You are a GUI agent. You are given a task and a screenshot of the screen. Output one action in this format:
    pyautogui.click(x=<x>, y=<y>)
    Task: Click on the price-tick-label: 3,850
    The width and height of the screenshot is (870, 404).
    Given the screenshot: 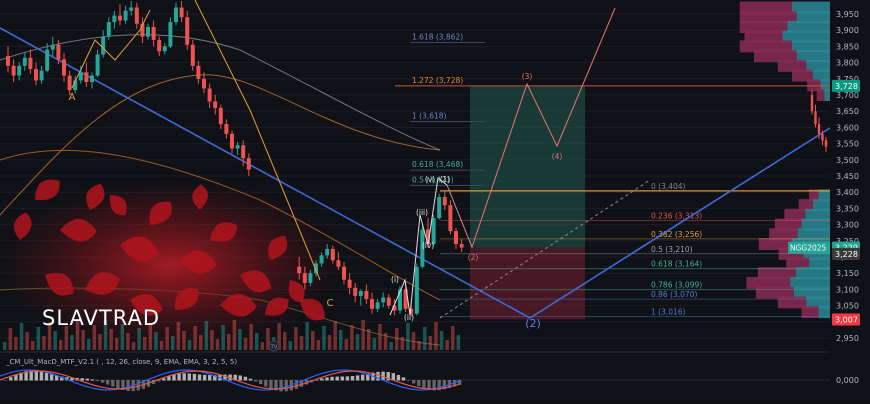 What is the action you would take?
    pyautogui.click(x=847, y=46)
    